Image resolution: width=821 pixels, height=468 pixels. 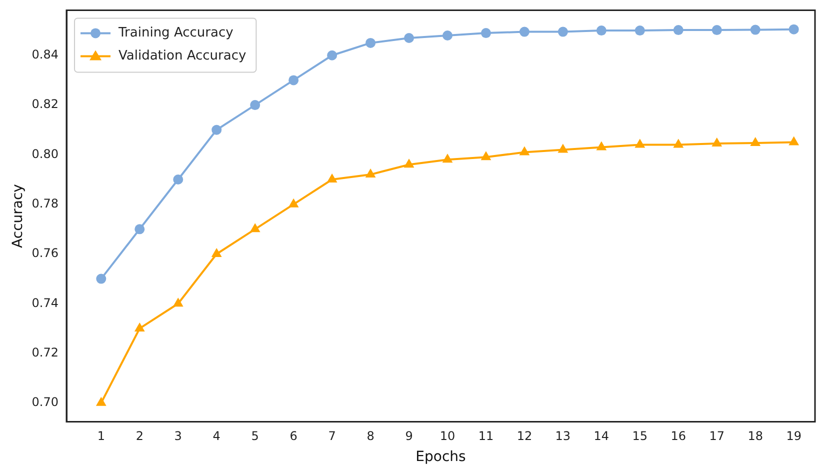 I want to click on x-tick-label: 7, so click(x=332, y=436).